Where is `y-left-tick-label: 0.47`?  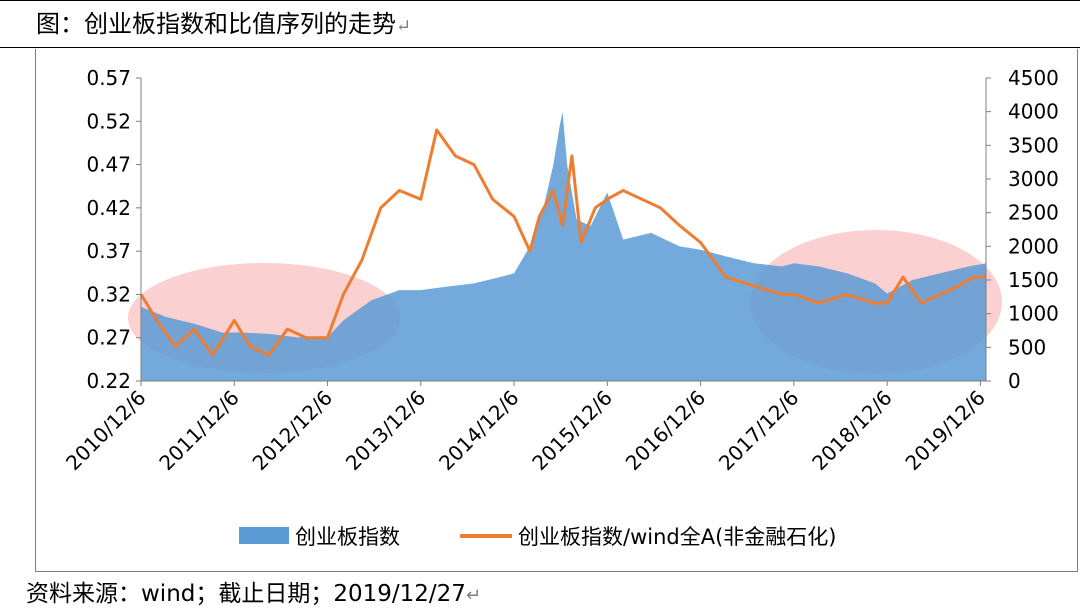 y-left-tick-label: 0.47 is located at coordinates (108, 165).